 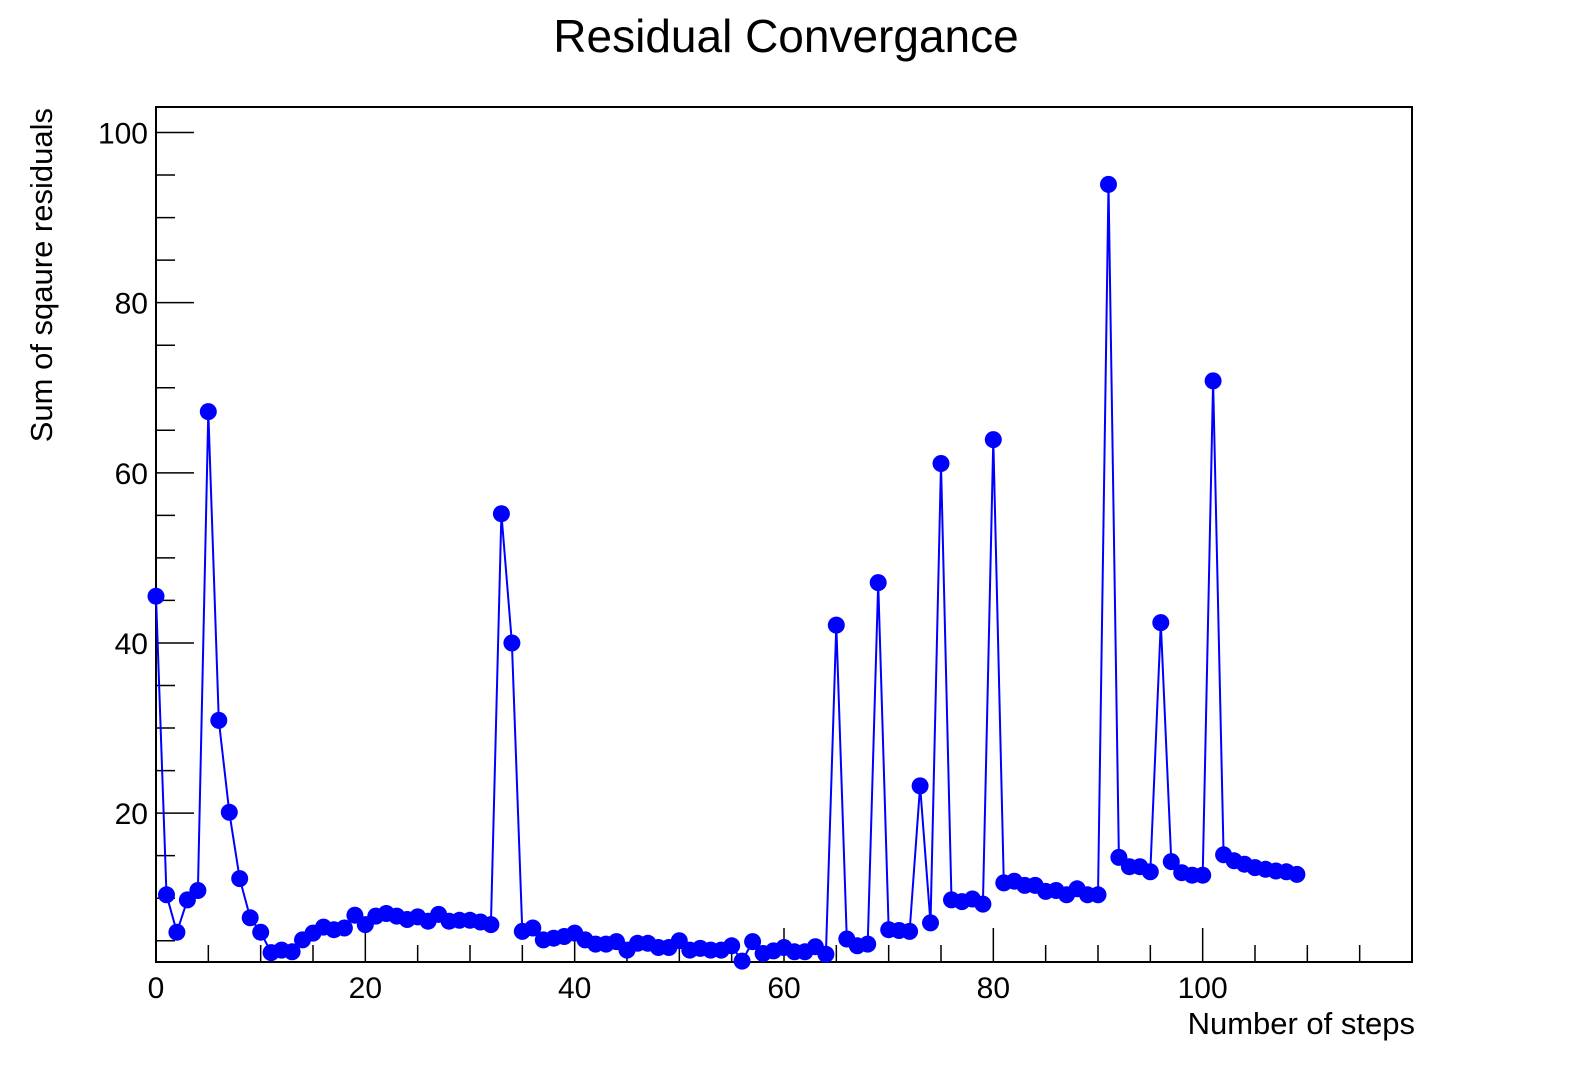 I want to click on x-tick-label: 40, so click(x=574, y=988).